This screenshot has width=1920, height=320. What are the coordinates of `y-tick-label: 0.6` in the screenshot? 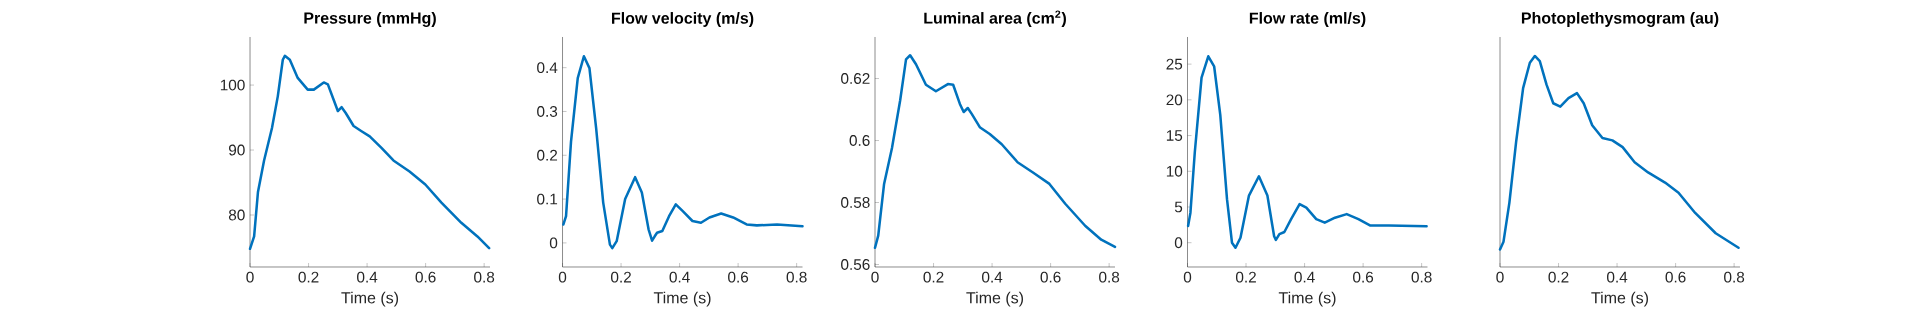 It's located at (859, 140).